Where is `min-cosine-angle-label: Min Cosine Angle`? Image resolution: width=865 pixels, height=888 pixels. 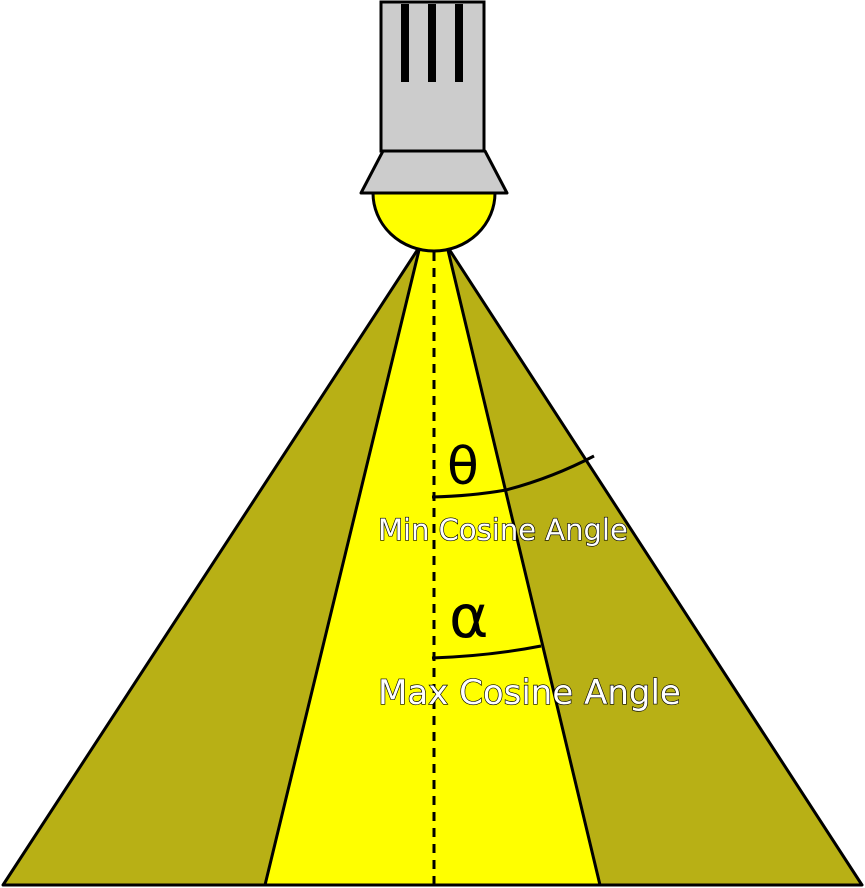
min-cosine-angle-label: Min Cosine Angle is located at coordinates (503, 530).